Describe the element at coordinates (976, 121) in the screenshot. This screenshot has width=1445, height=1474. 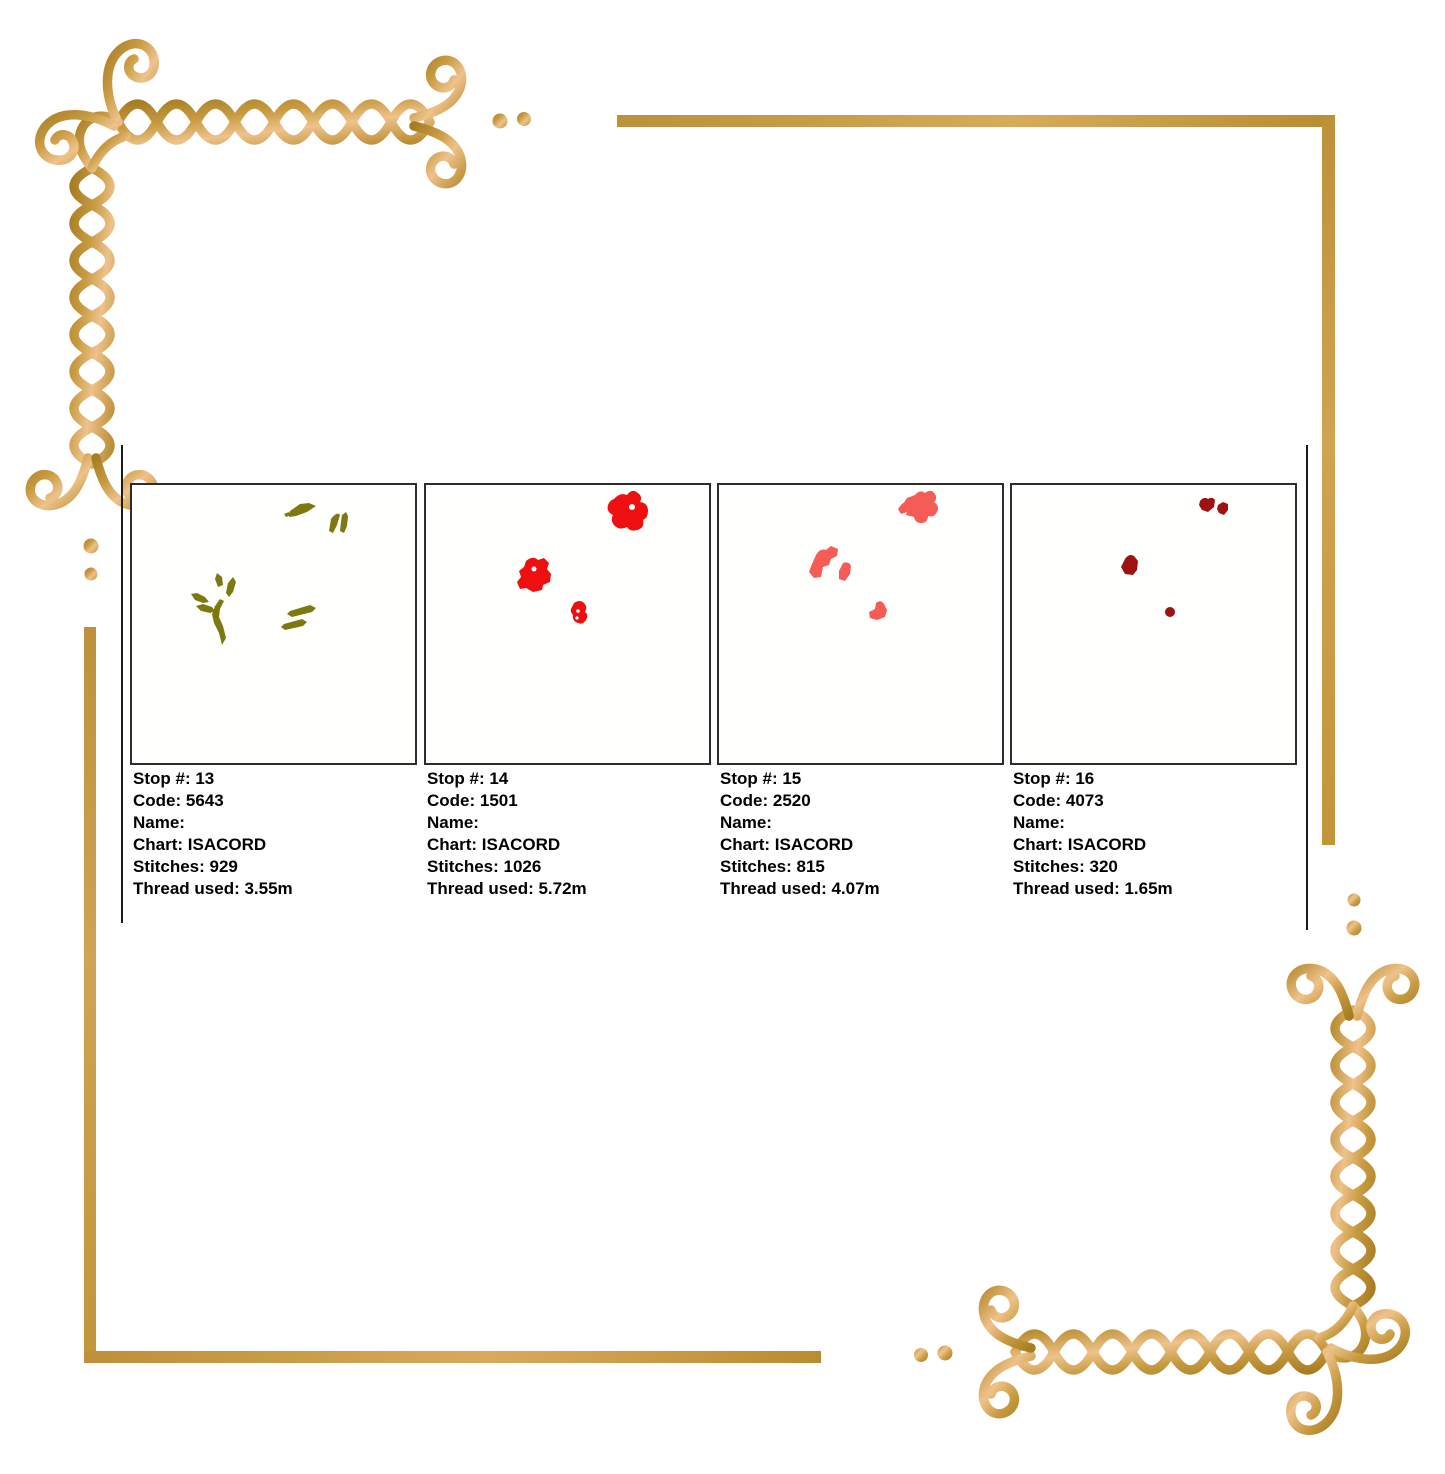
I see `gold-border-top-line` at that location.